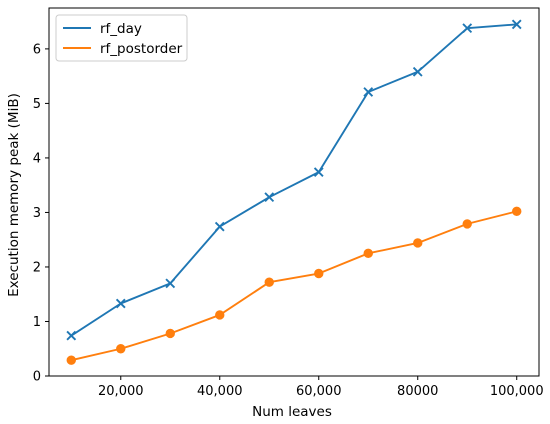  What do you see at coordinates (220, 391) in the screenshot?
I see `x-tick-label: 40,000` at bounding box center [220, 391].